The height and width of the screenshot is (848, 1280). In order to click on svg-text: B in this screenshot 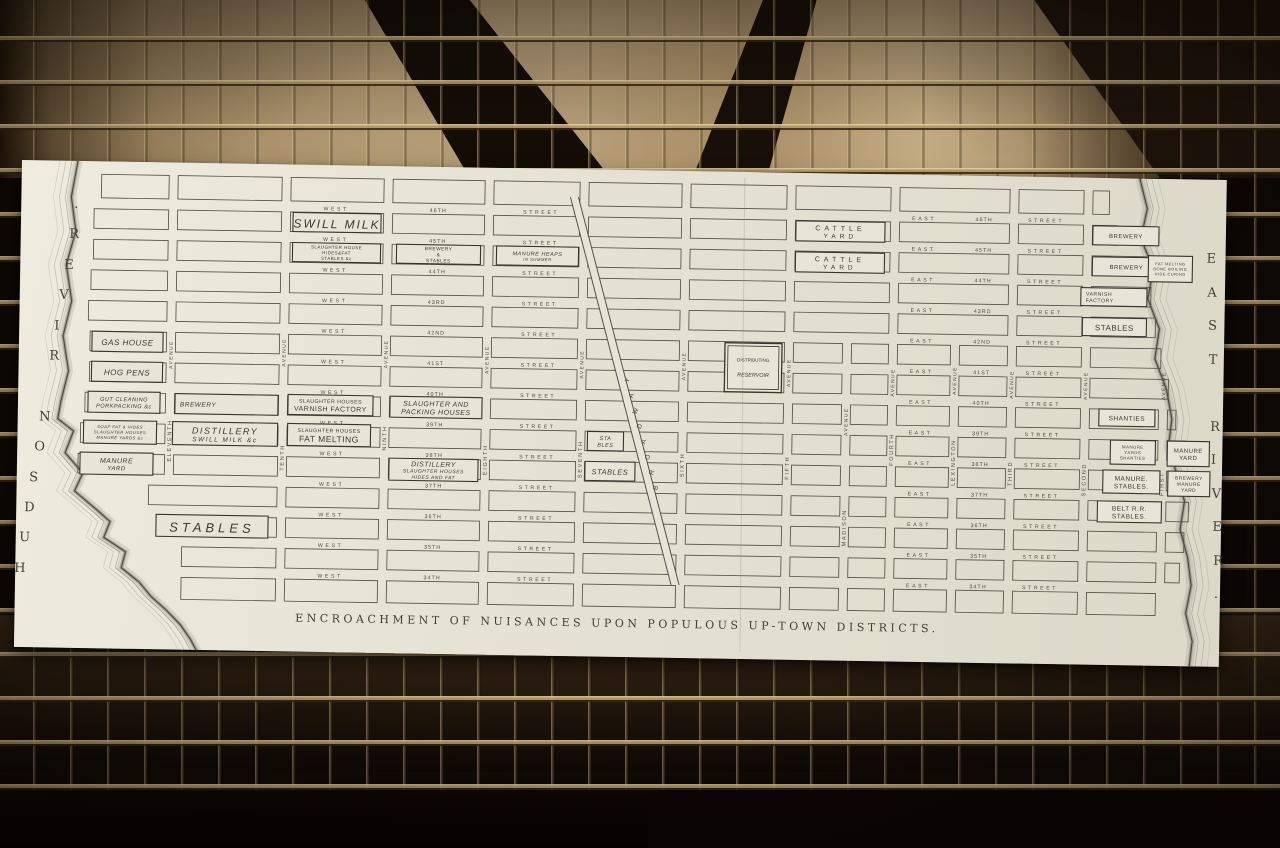, I will do `click(656, 488)`.